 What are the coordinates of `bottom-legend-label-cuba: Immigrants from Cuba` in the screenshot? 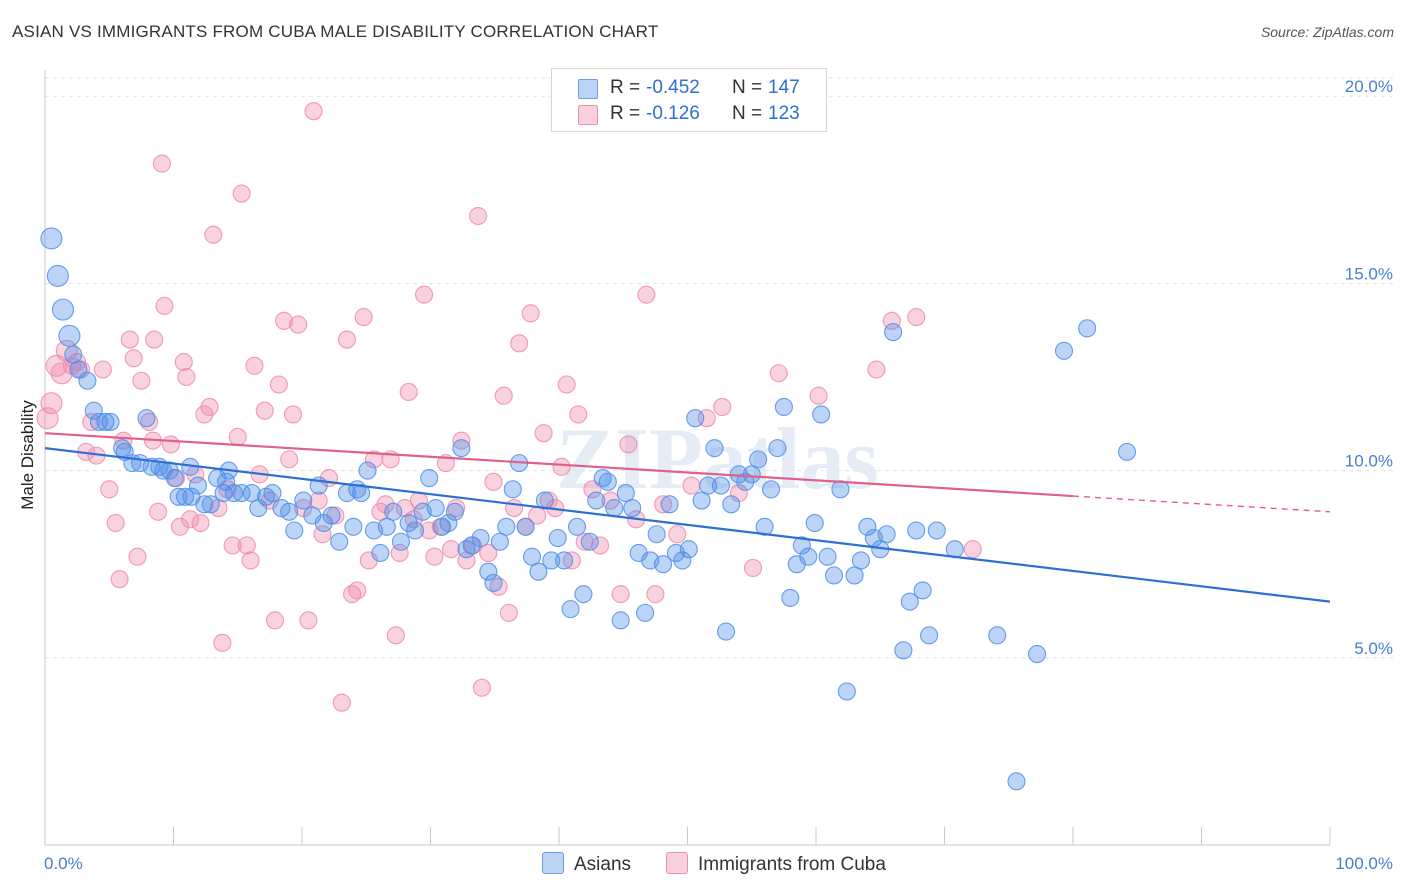 It's located at (792, 864).